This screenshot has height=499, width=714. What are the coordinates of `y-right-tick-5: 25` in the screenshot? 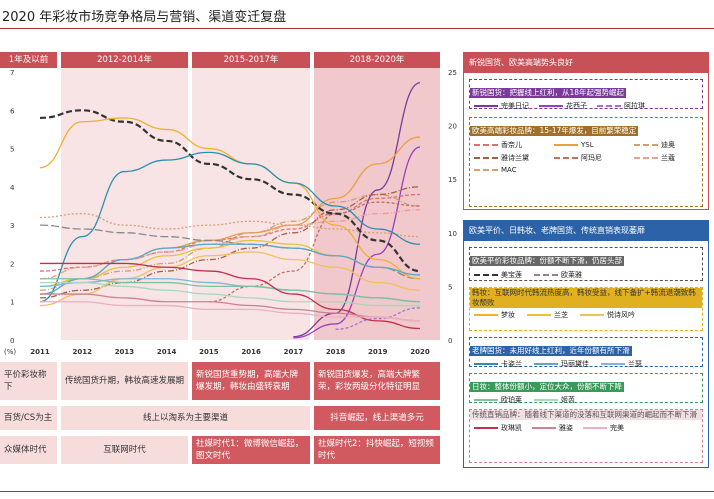 It's located at (452, 73).